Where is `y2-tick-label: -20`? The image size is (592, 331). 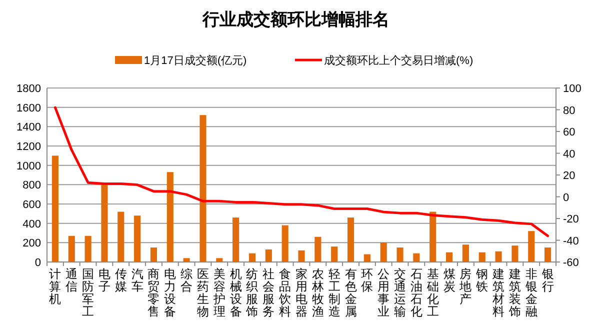
y2-tick-label: -20 is located at coordinates (571, 220).